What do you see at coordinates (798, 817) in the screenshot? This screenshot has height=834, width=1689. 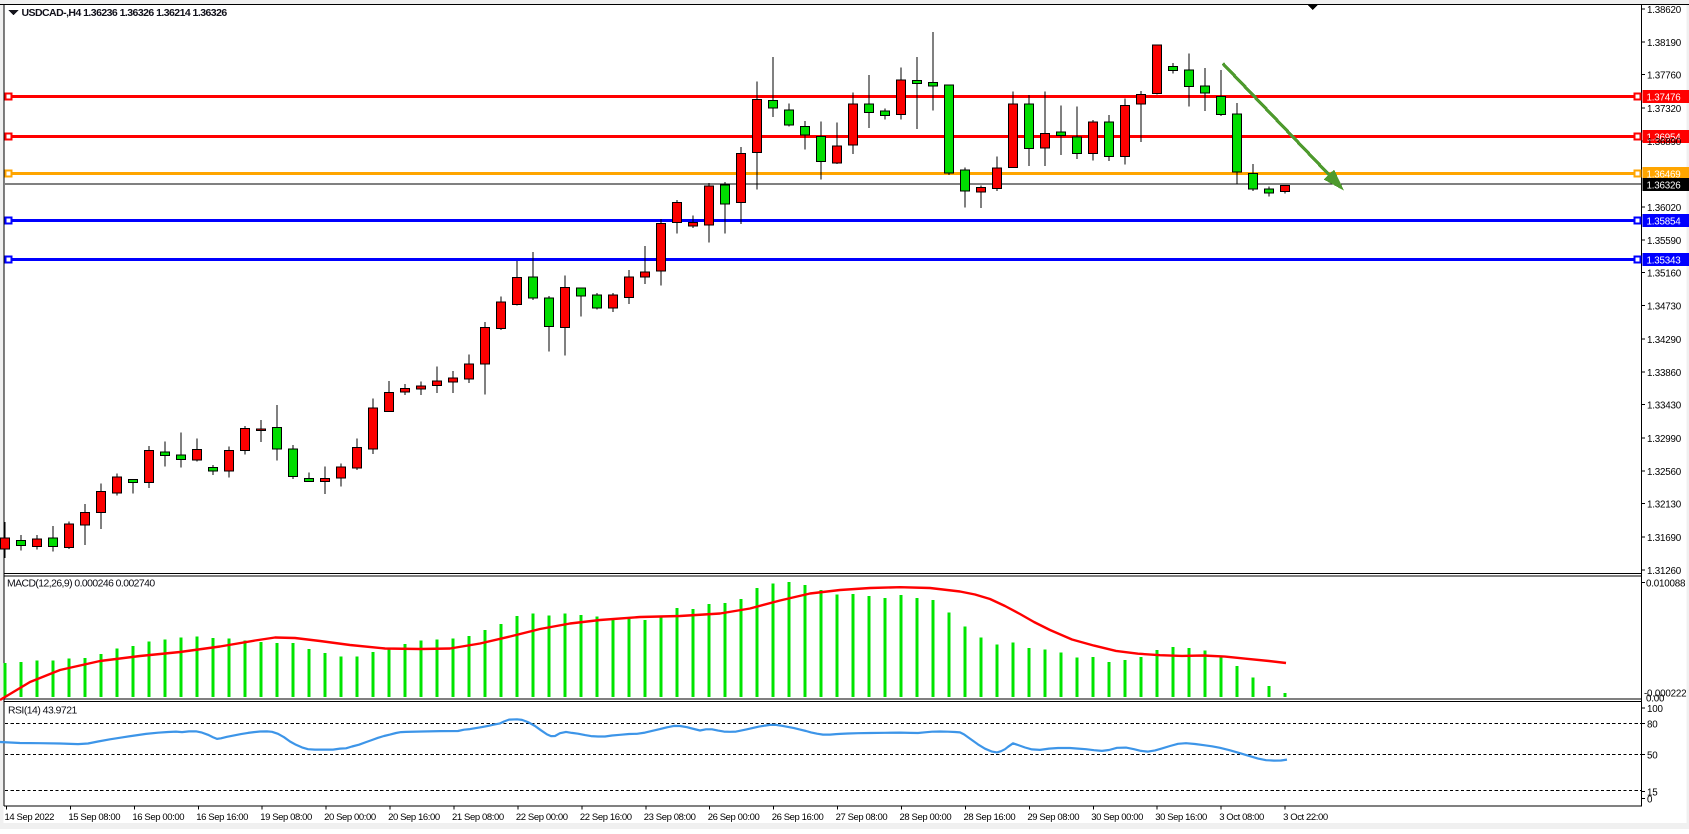 I see `svg-text: 26 Sep 16:00` at bounding box center [798, 817].